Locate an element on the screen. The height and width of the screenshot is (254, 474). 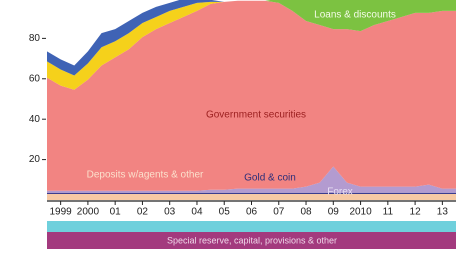
x-tick-label: 08 is located at coordinates (306, 212).